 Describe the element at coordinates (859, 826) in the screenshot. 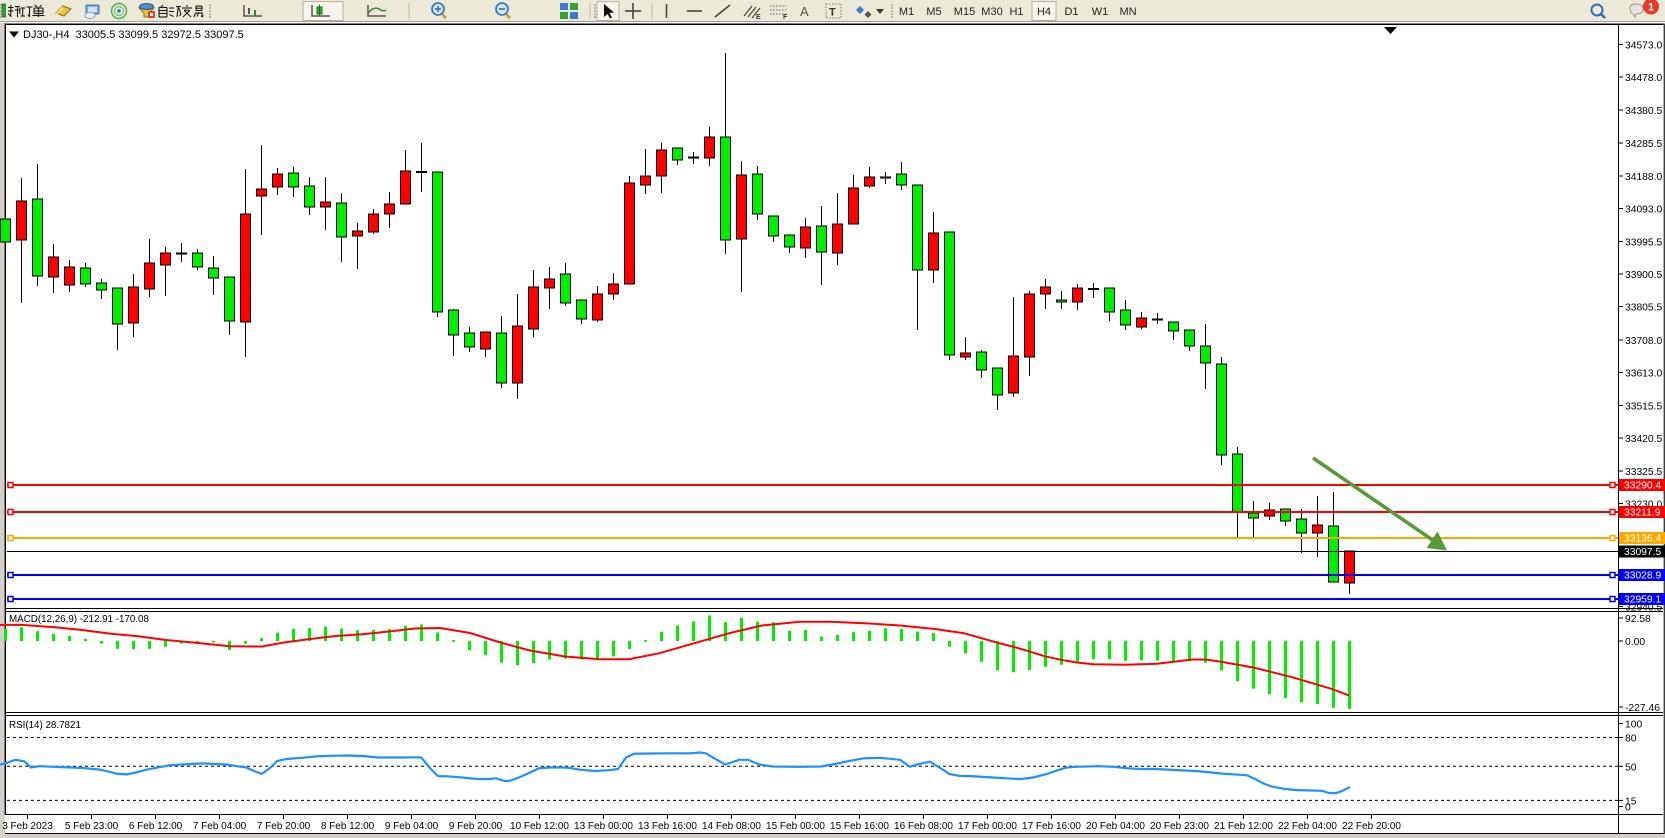

I see `svg-text: 15 Feb 16:00` at that location.